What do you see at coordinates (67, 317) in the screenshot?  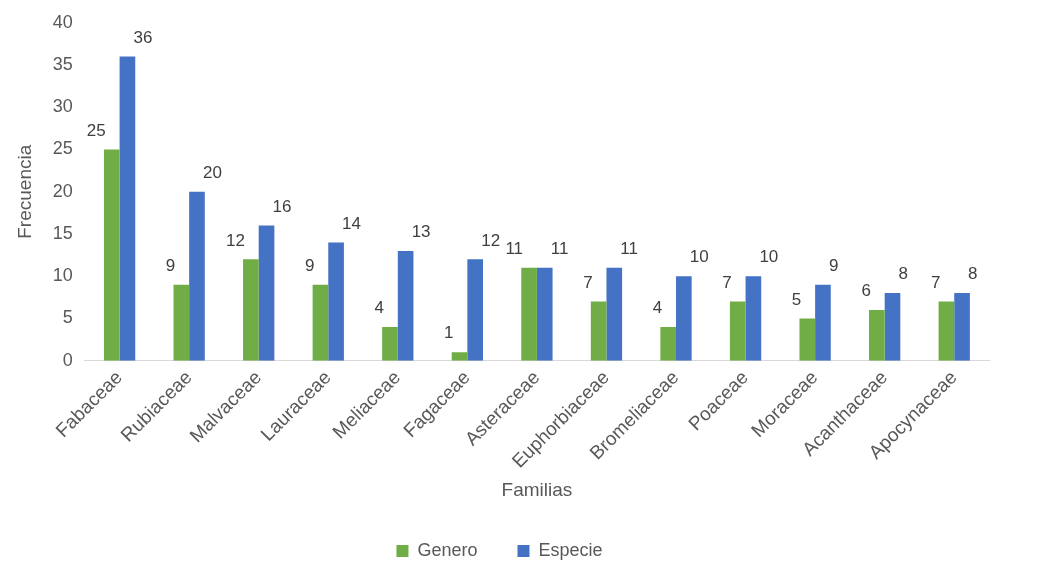 I see `y-tick-label: 5` at bounding box center [67, 317].